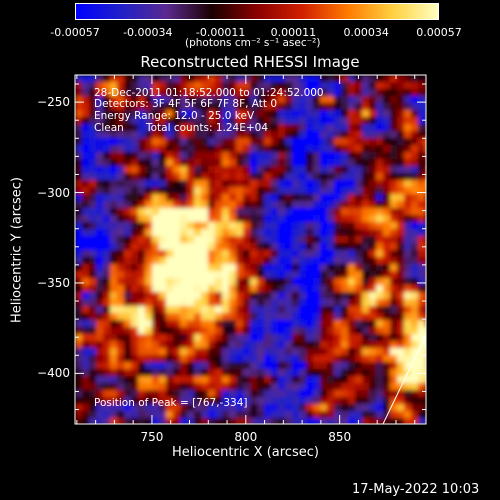 The image size is (500, 500). What do you see at coordinates (109, 128) in the screenshot?
I see `annotation-method: Clean` at bounding box center [109, 128].